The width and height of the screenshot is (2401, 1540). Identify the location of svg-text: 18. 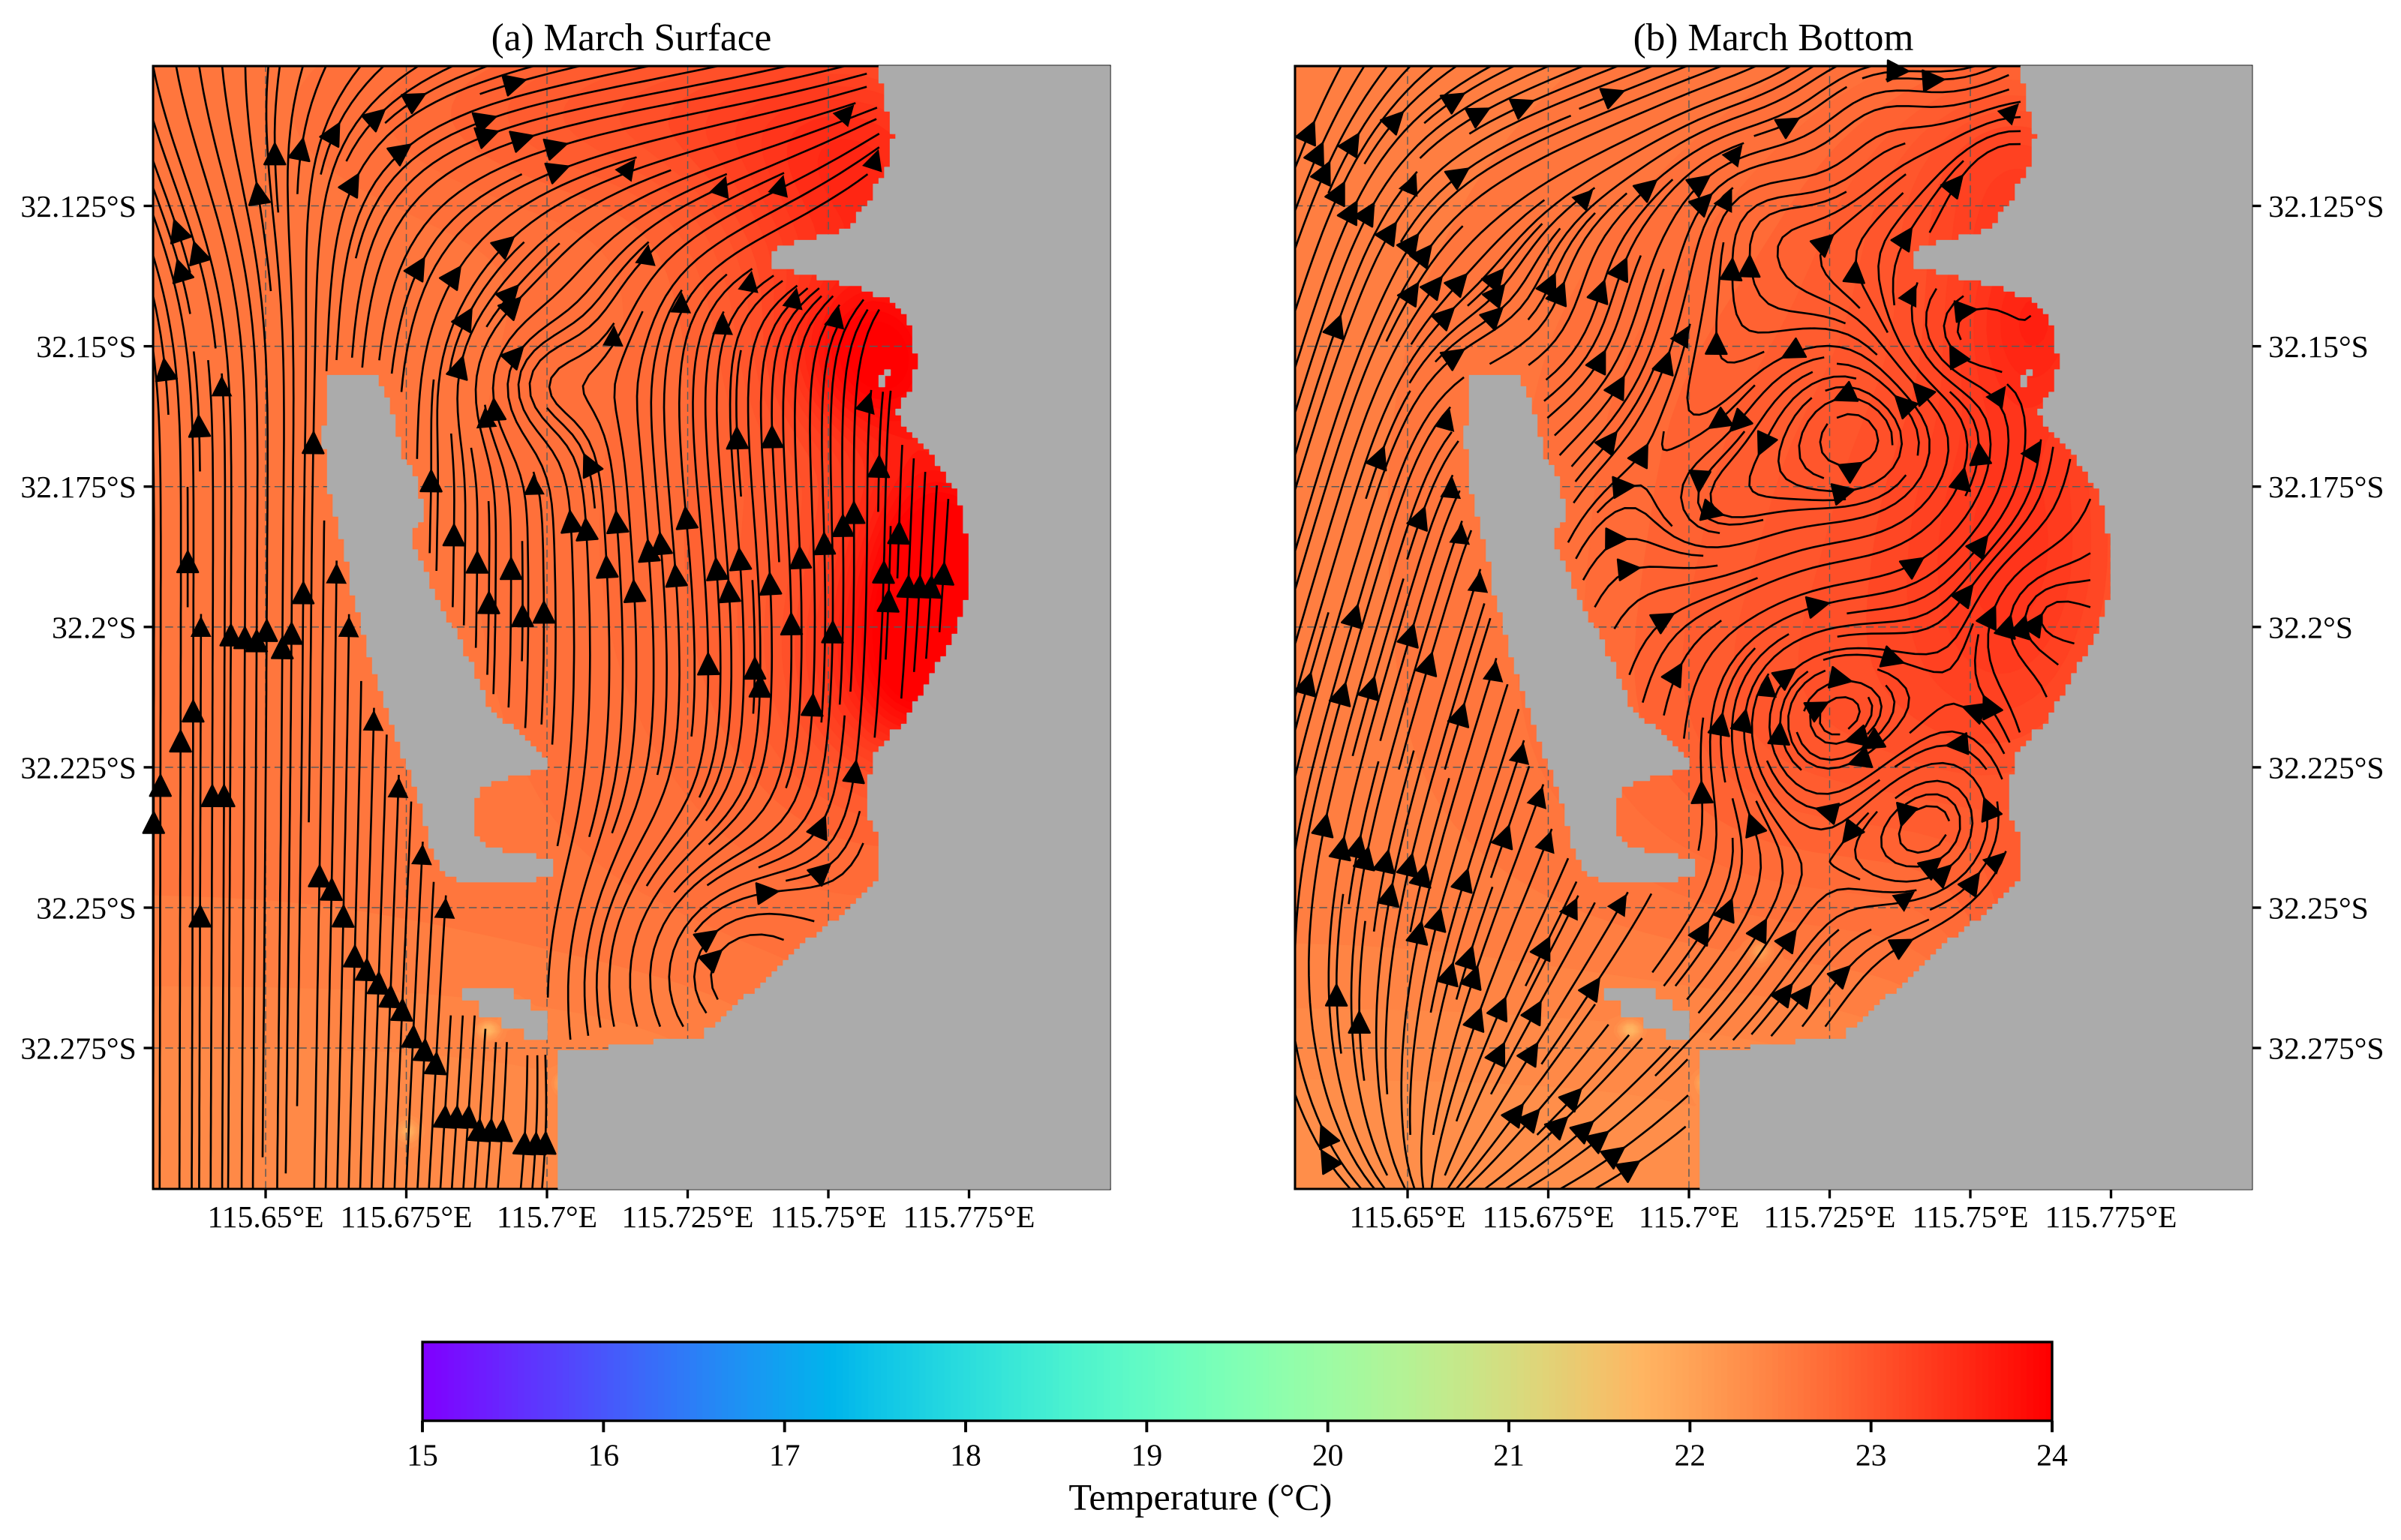
(965, 1455).